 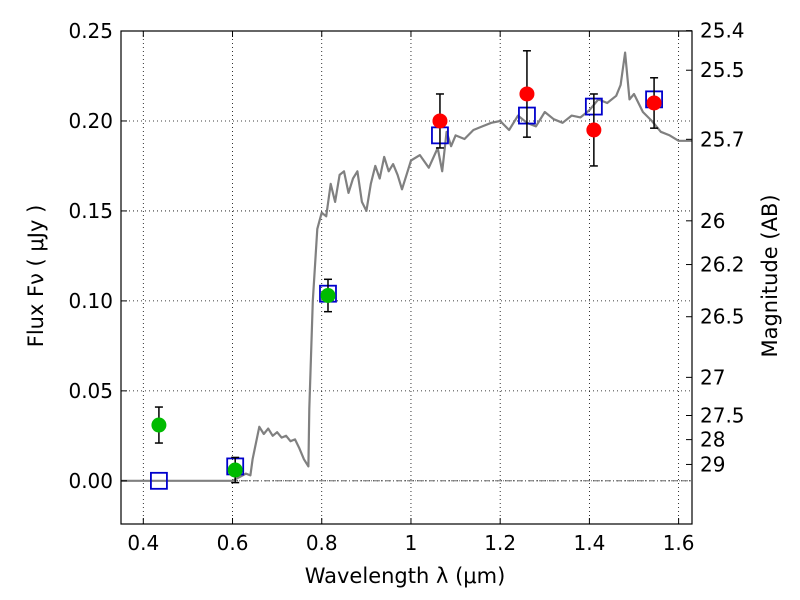 What do you see at coordinates (90, 481) in the screenshot?
I see `y-tick-label: 0.00` at bounding box center [90, 481].